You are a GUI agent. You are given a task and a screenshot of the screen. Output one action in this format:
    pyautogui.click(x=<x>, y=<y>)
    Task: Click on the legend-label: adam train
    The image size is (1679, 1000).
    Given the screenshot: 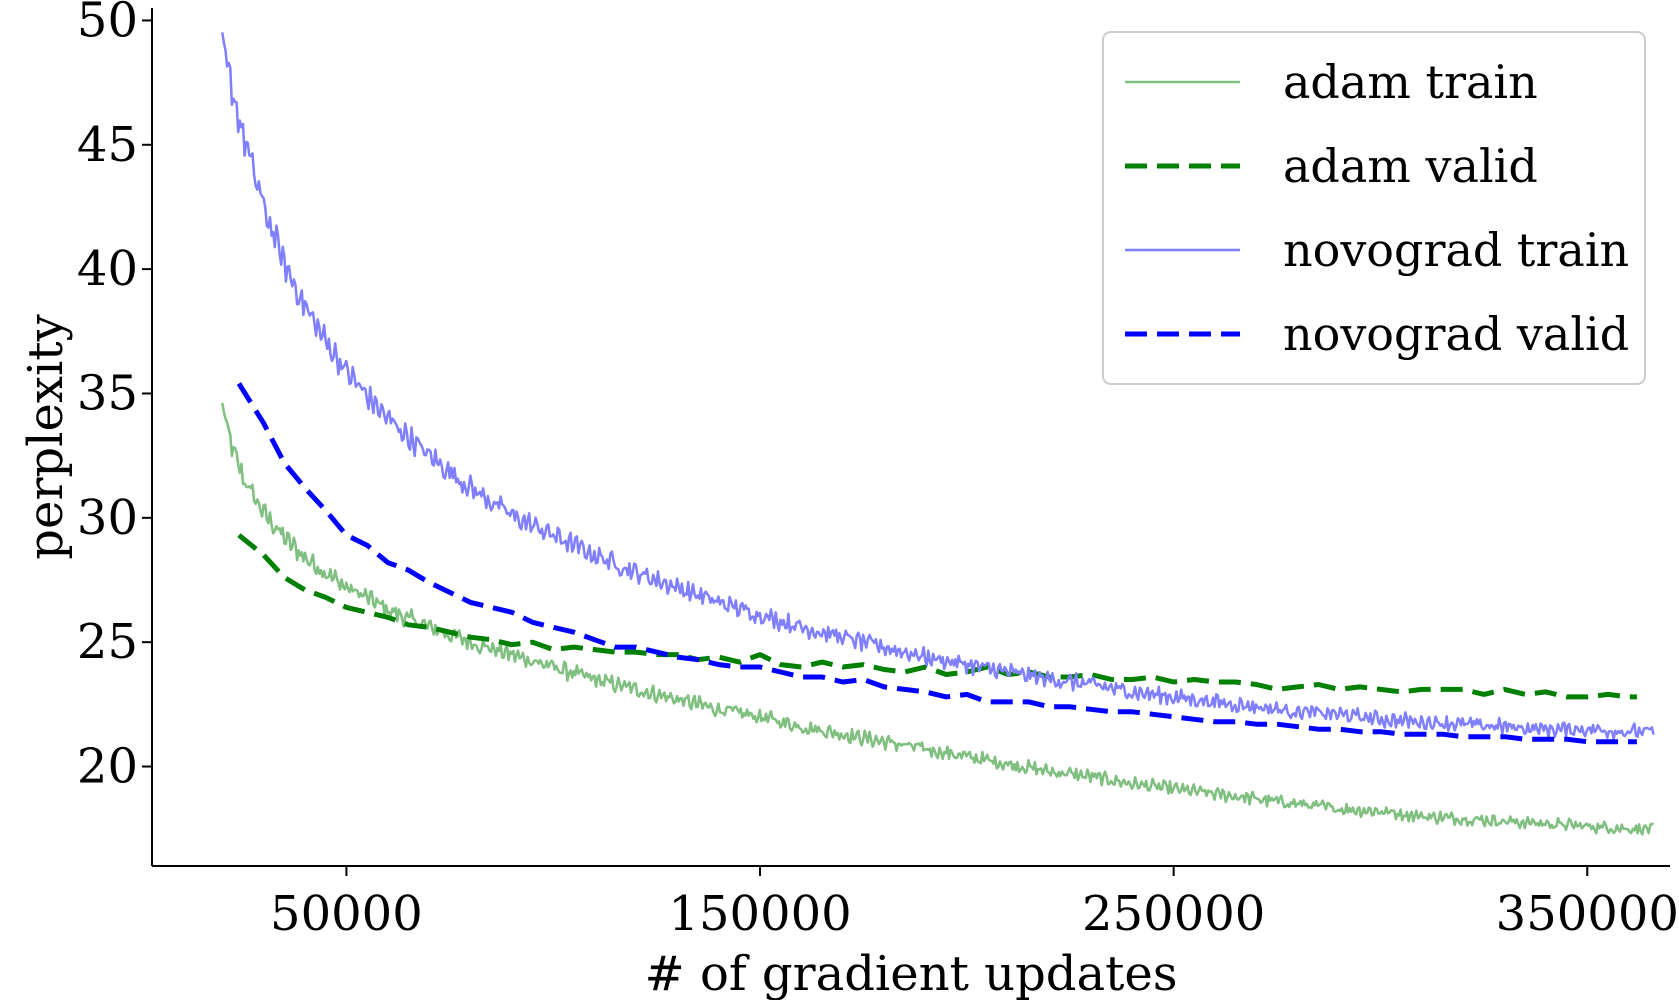 What is the action you would take?
    pyautogui.click(x=1410, y=82)
    